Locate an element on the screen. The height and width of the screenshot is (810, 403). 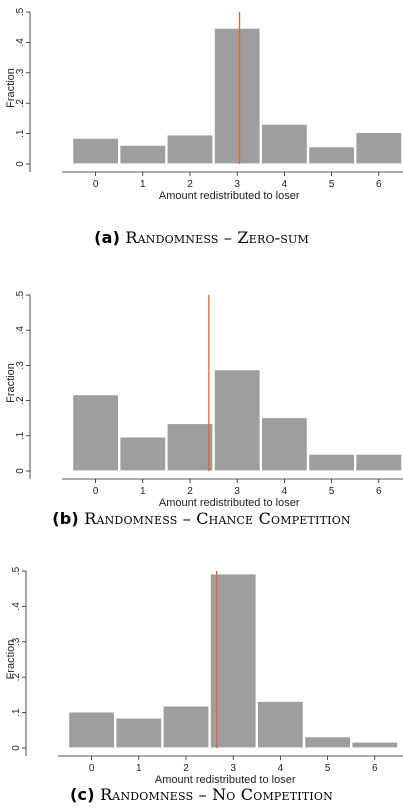
caption-label: (a) is located at coordinates (107, 237).